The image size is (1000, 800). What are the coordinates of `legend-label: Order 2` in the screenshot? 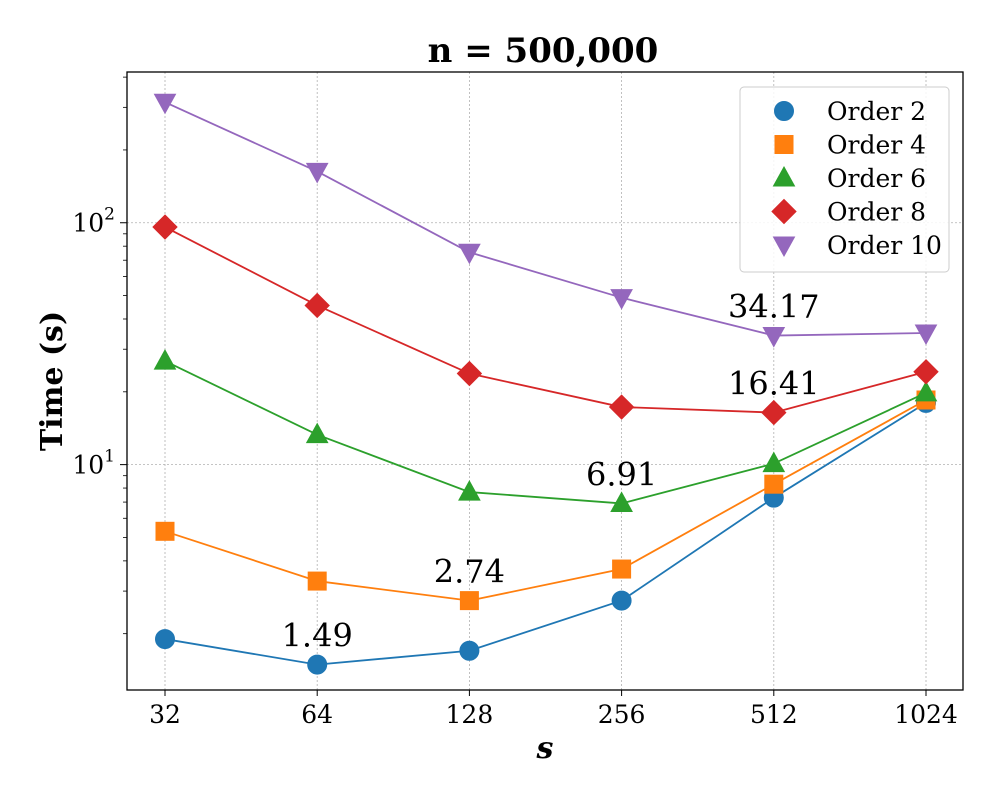 It's located at (876, 111).